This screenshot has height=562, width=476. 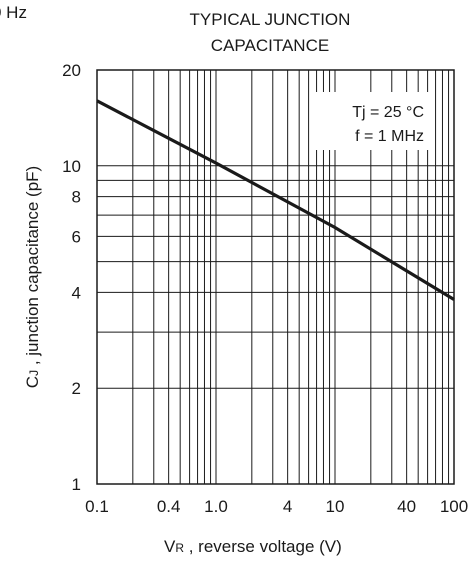 I want to click on y-axis-label: CJ , junction capacitance (pF), so click(x=32, y=277).